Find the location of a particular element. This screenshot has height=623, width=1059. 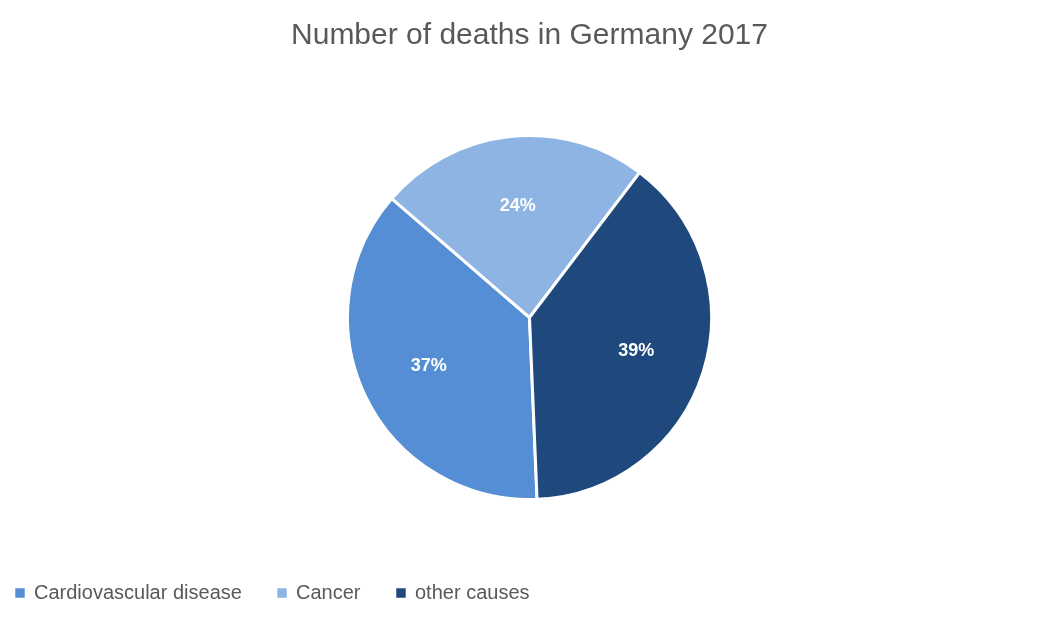

legend-label: other causes is located at coordinates (472, 592).